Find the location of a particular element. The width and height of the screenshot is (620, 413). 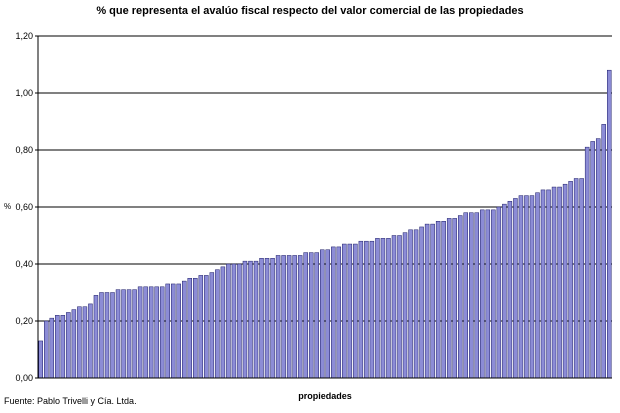

y-tick-label: 0,20 is located at coordinates (24, 321).